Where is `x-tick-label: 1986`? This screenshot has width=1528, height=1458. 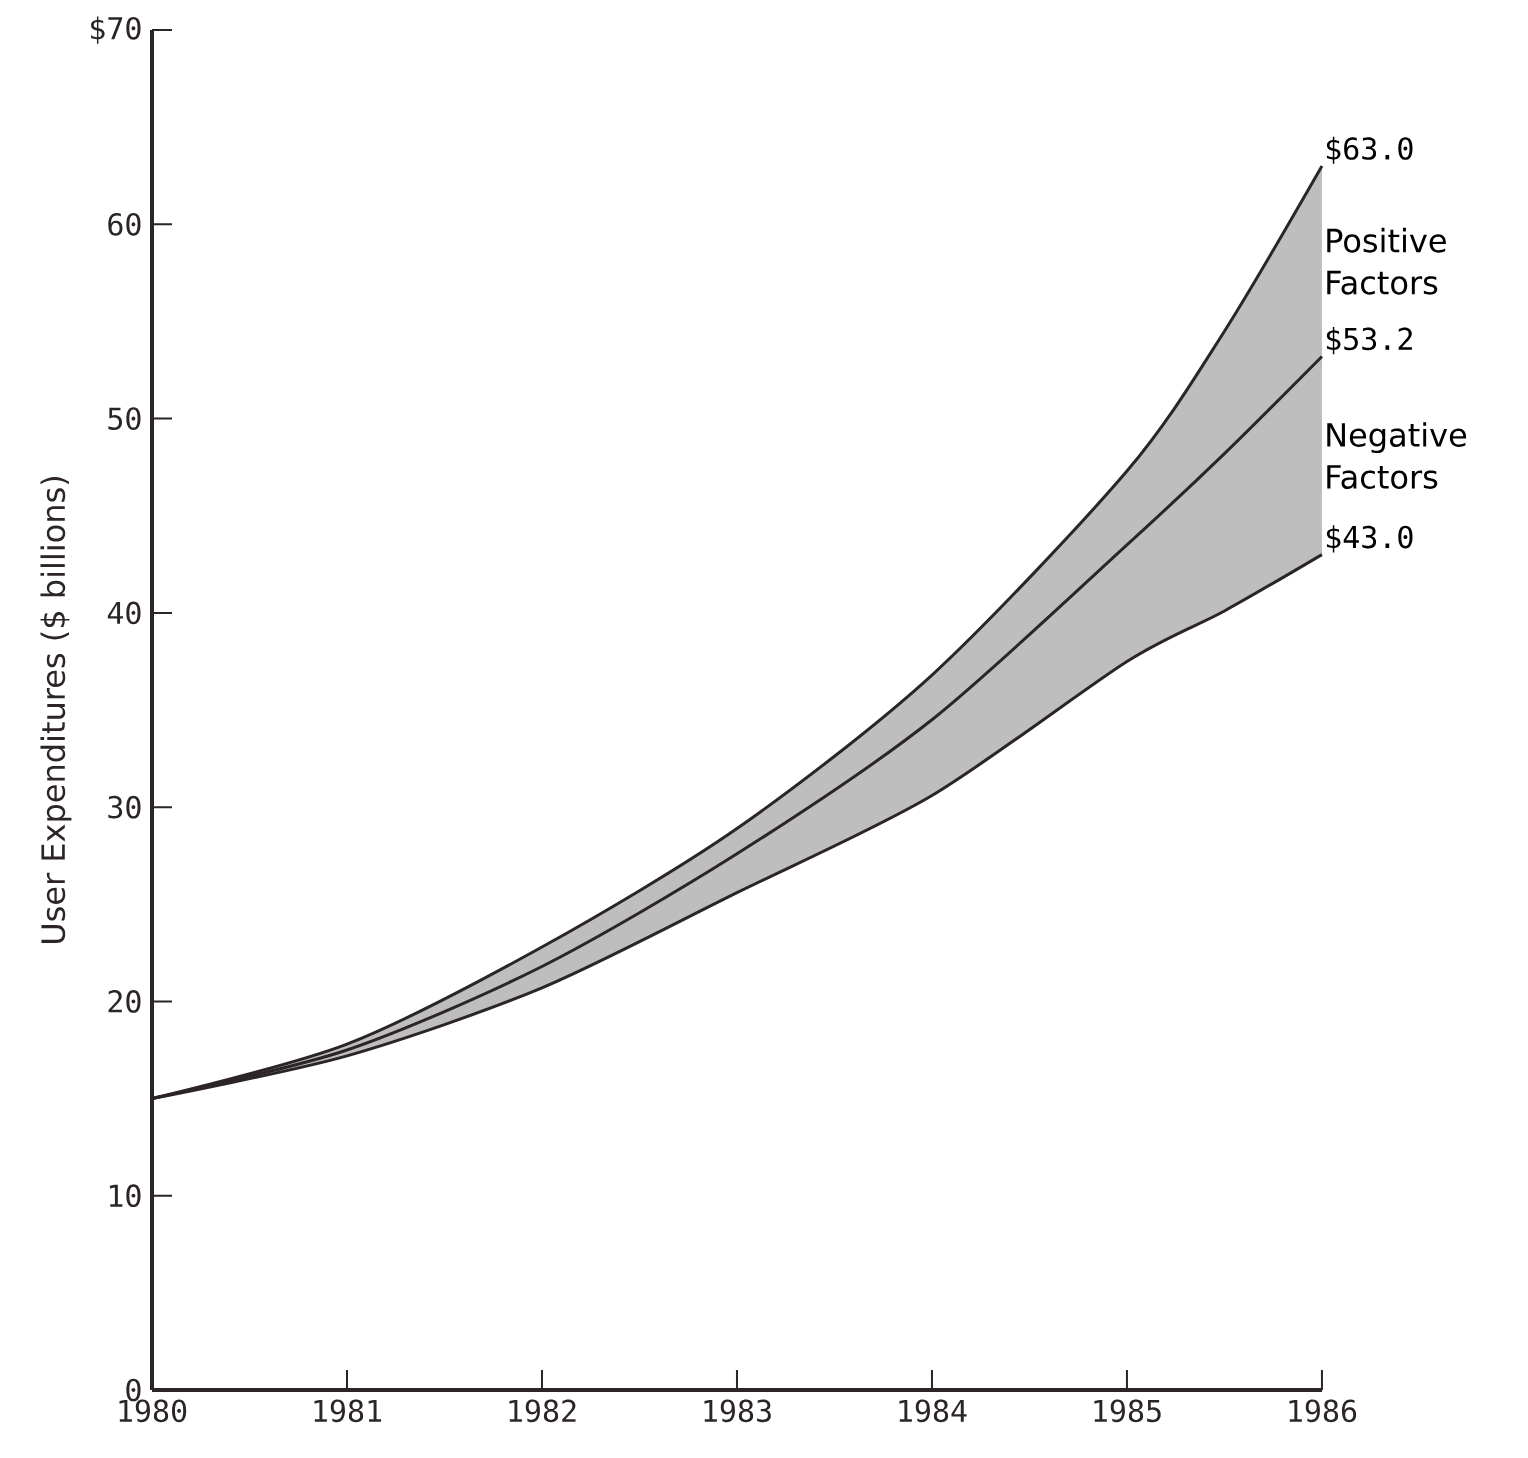
x-tick-label: 1986 is located at coordinates (1323, 1411).